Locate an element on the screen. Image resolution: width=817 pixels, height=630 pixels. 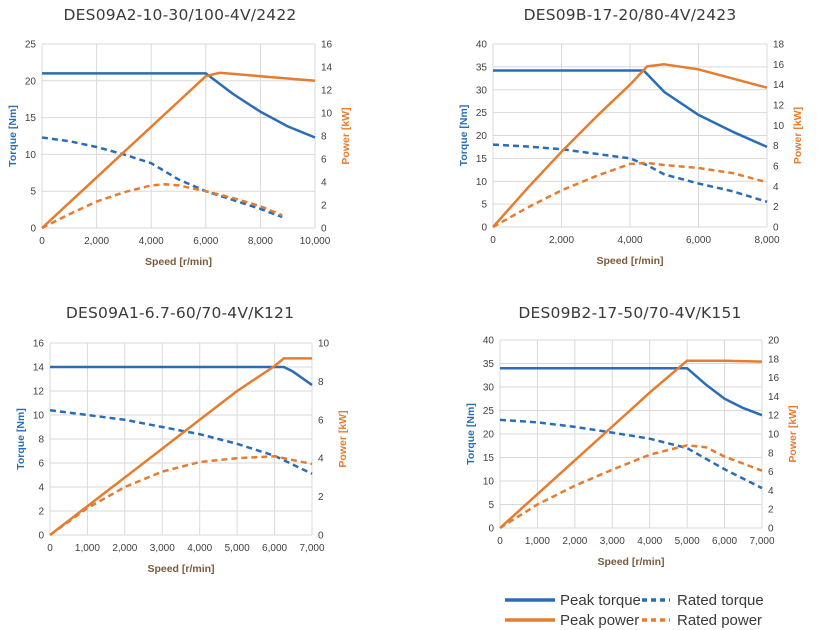
y-tick-label: 16 is located at coordinates (39, 344).